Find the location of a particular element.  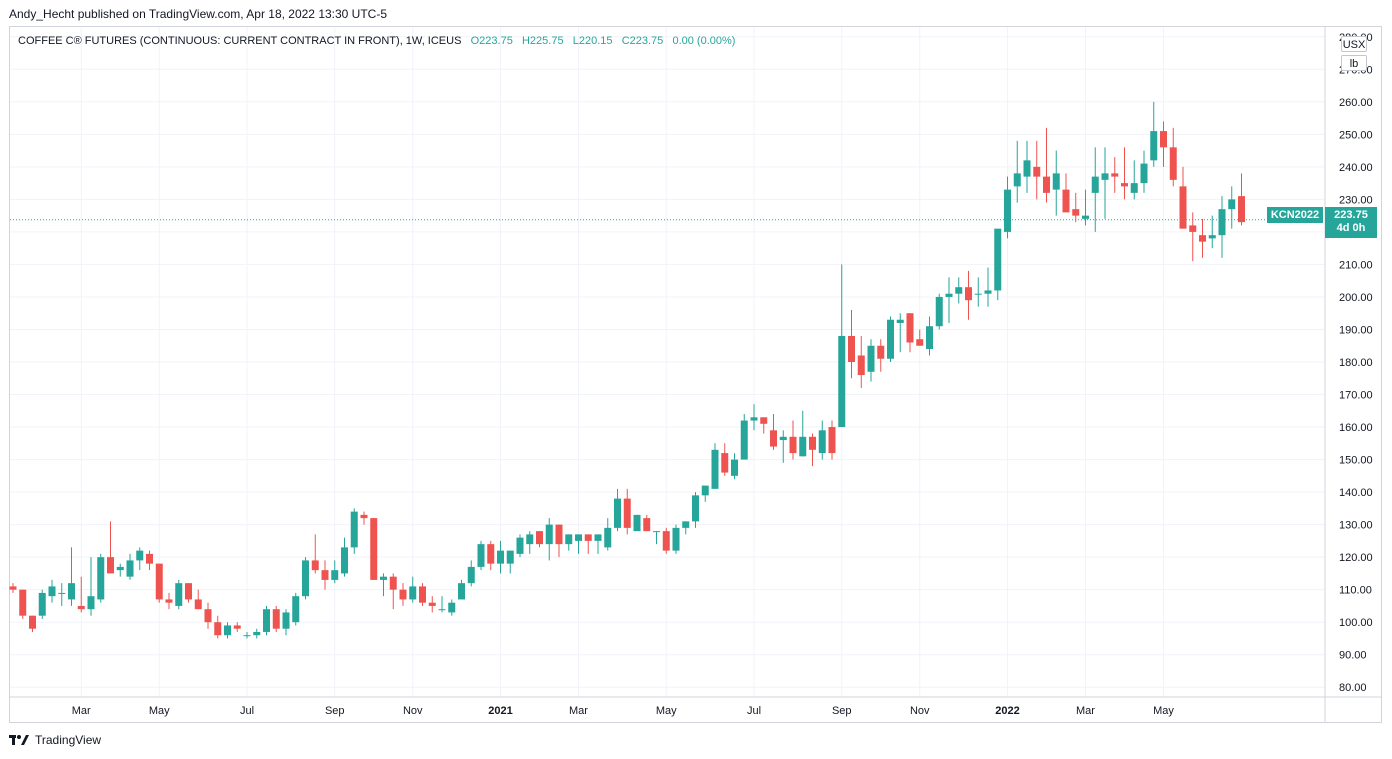

y-tick-label: 100.00 is located at coordinates (1356, 623).